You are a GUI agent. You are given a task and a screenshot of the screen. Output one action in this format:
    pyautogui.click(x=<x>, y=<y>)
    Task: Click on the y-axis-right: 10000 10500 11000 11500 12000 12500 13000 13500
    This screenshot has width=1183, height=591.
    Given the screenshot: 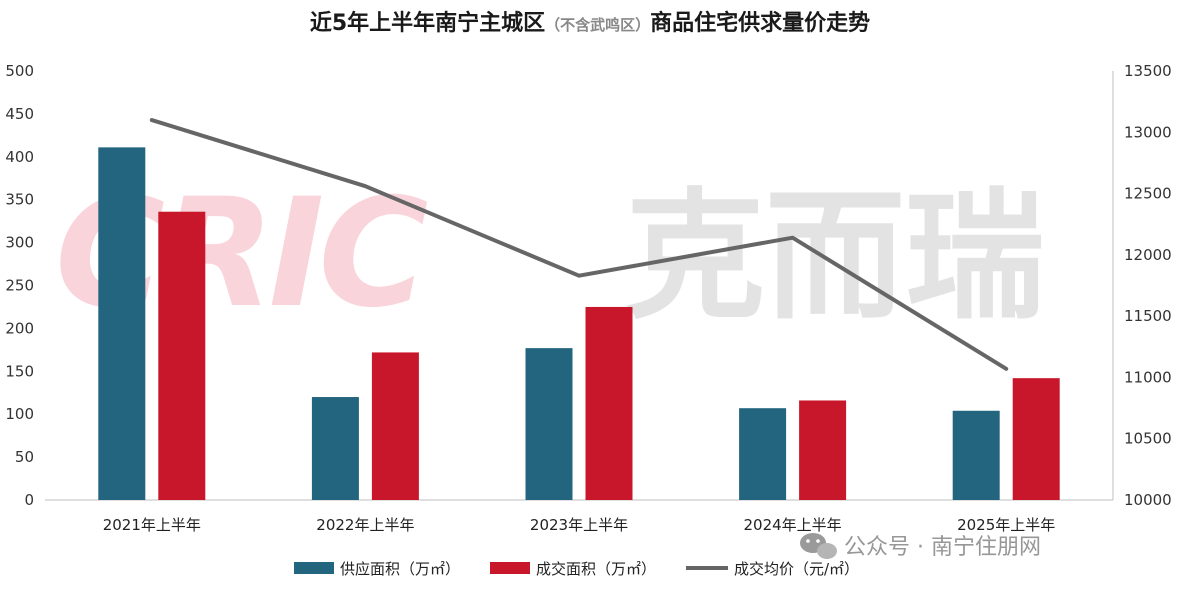 What is the action you would take?
    pyautogui.click(x=1148, y=285)
    